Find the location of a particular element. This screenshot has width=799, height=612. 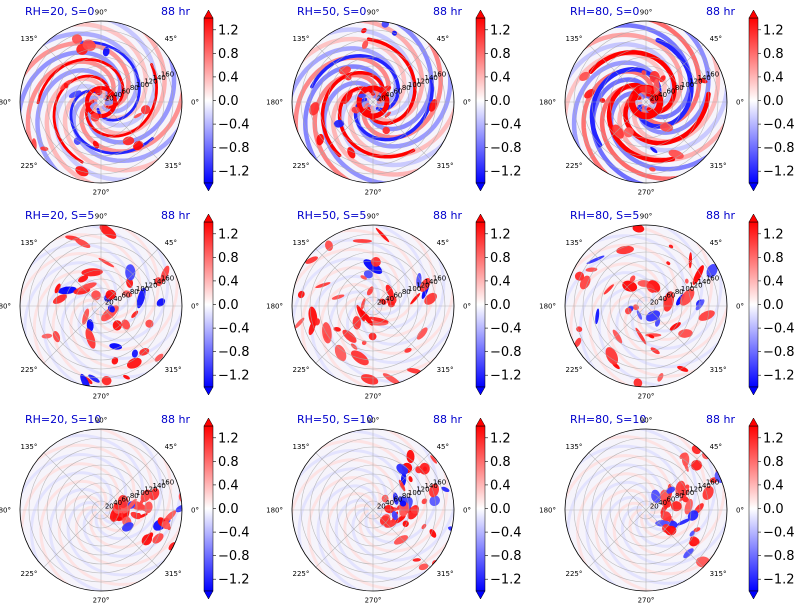

radial-tick-label: 40 is located at coordinates (662, 503).